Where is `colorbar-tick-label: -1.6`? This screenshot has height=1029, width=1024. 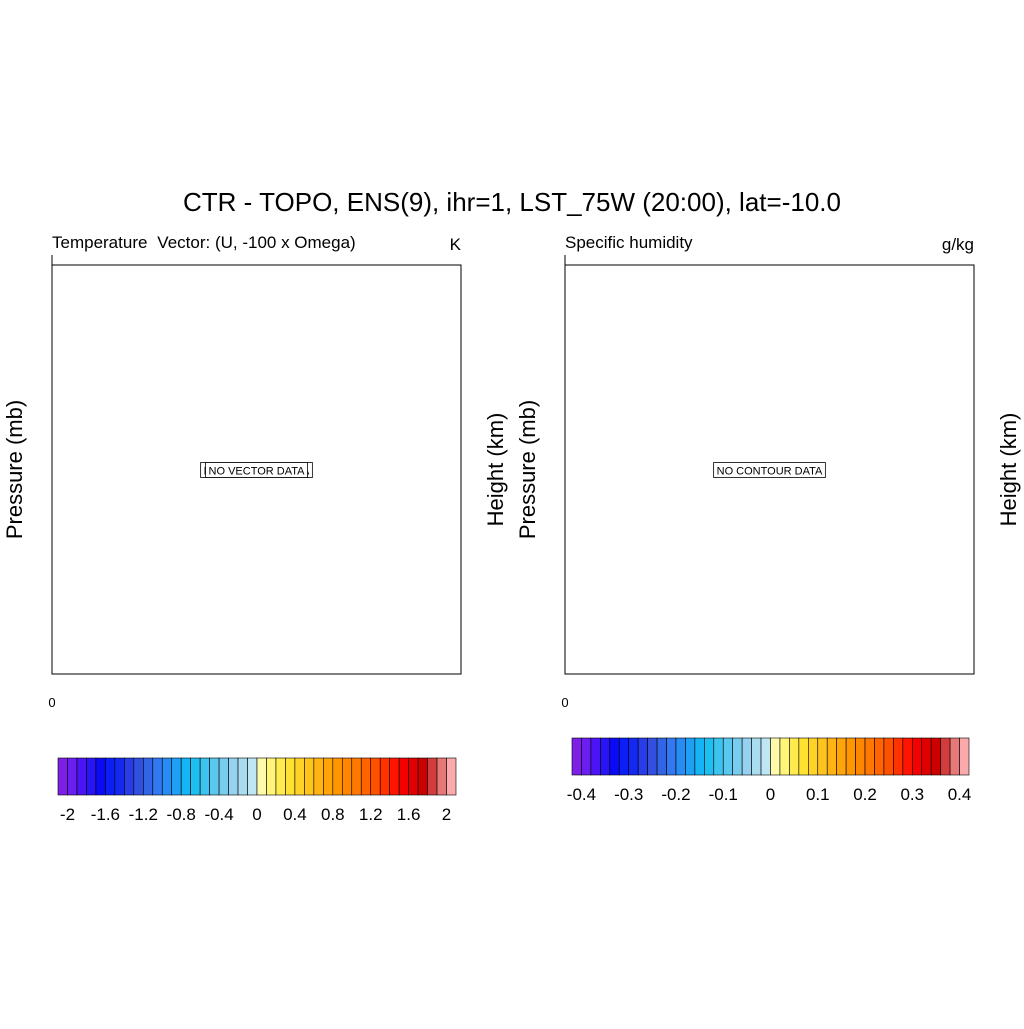 colorbar-tick-label: -1.6 is located at coordinates (105, 814).